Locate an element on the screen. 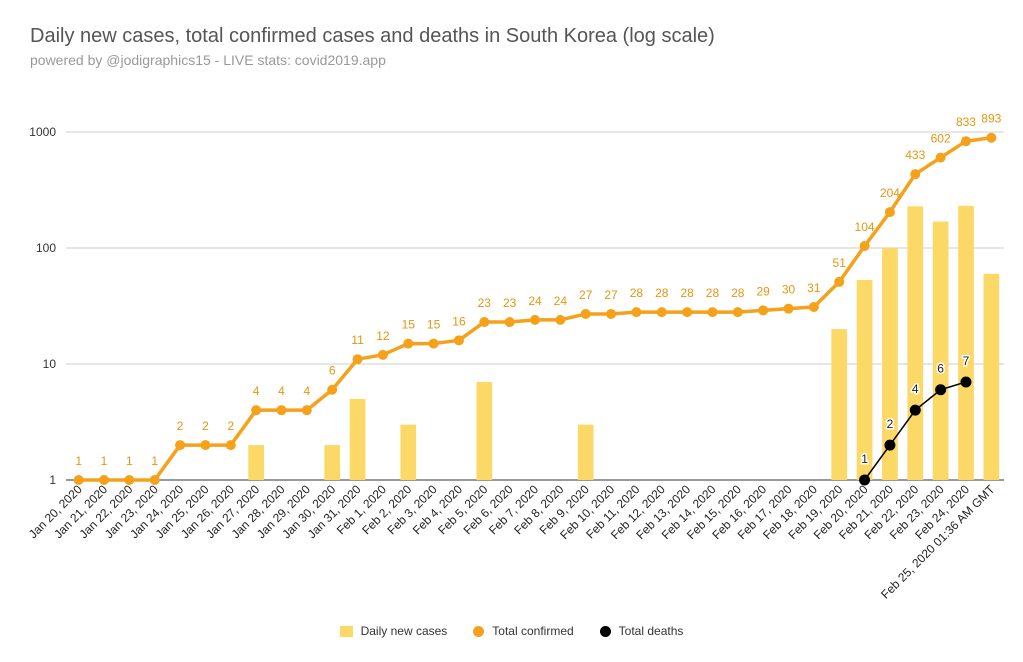 This screenshot has height=662, width=1023. data-label-confirmed: 27 is located at coordinates (586, 295).